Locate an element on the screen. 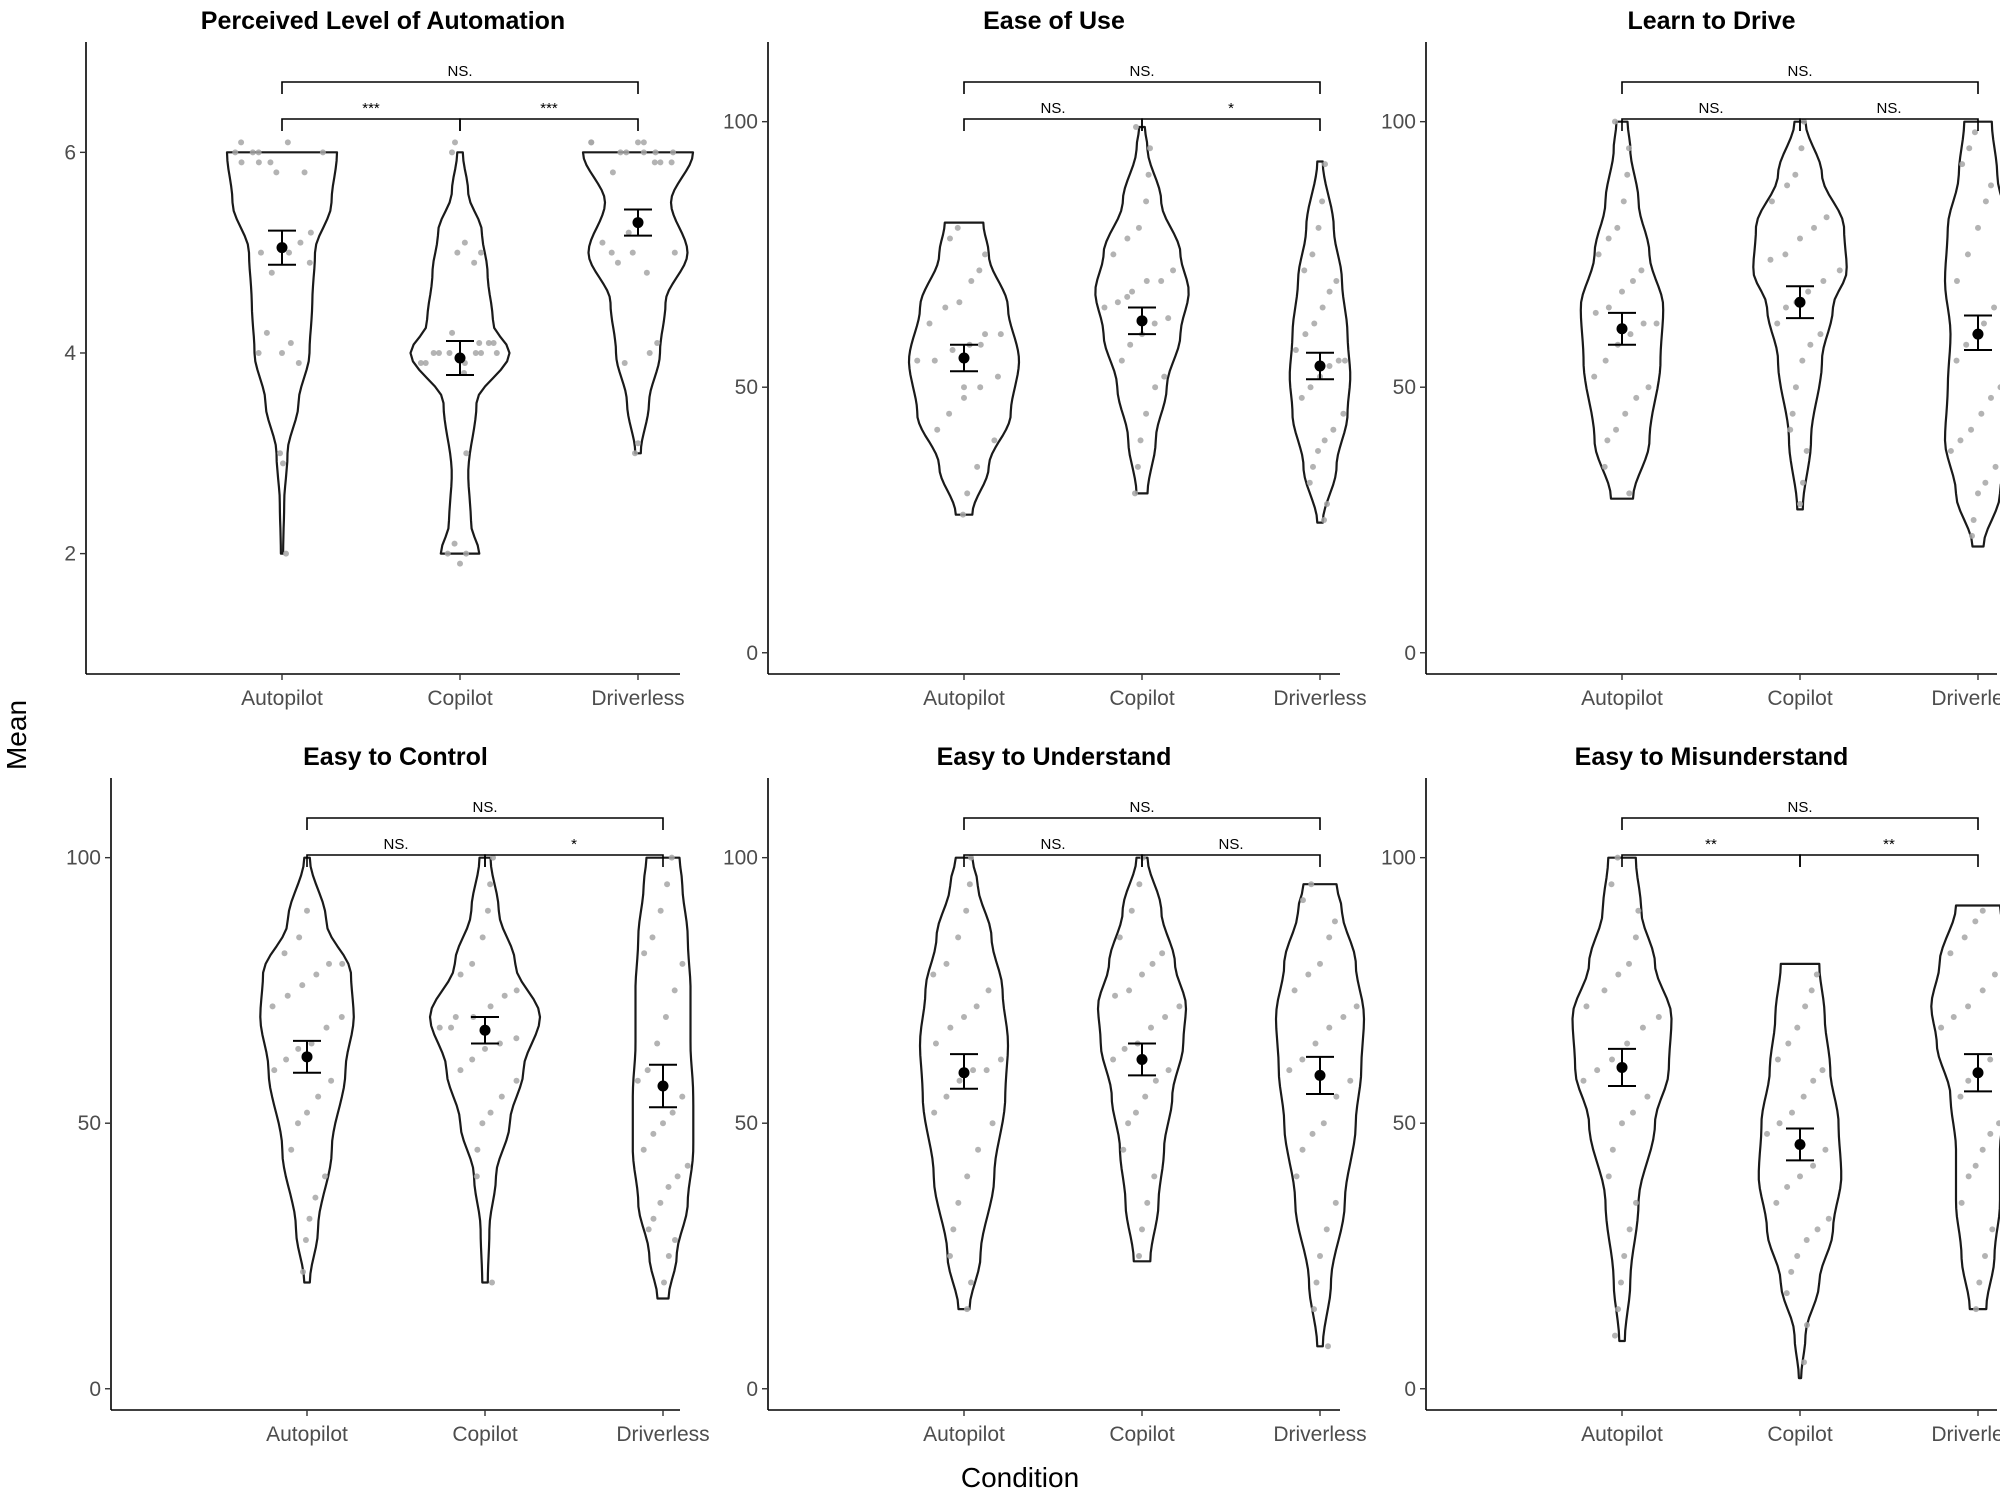 This screenshot has height=1500, width=2000. y-tick-label: 100 is located at coordinates (740, 858).